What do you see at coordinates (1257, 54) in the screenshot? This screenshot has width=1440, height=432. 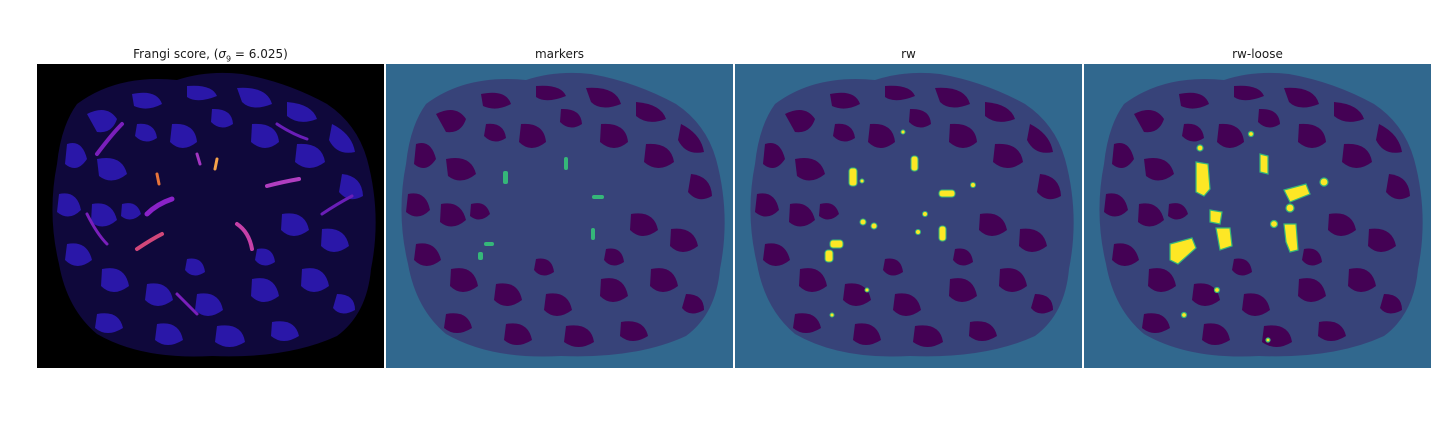 I see `panel-title-rw-loose: rw-loose` at bounding box center [1257, 54].